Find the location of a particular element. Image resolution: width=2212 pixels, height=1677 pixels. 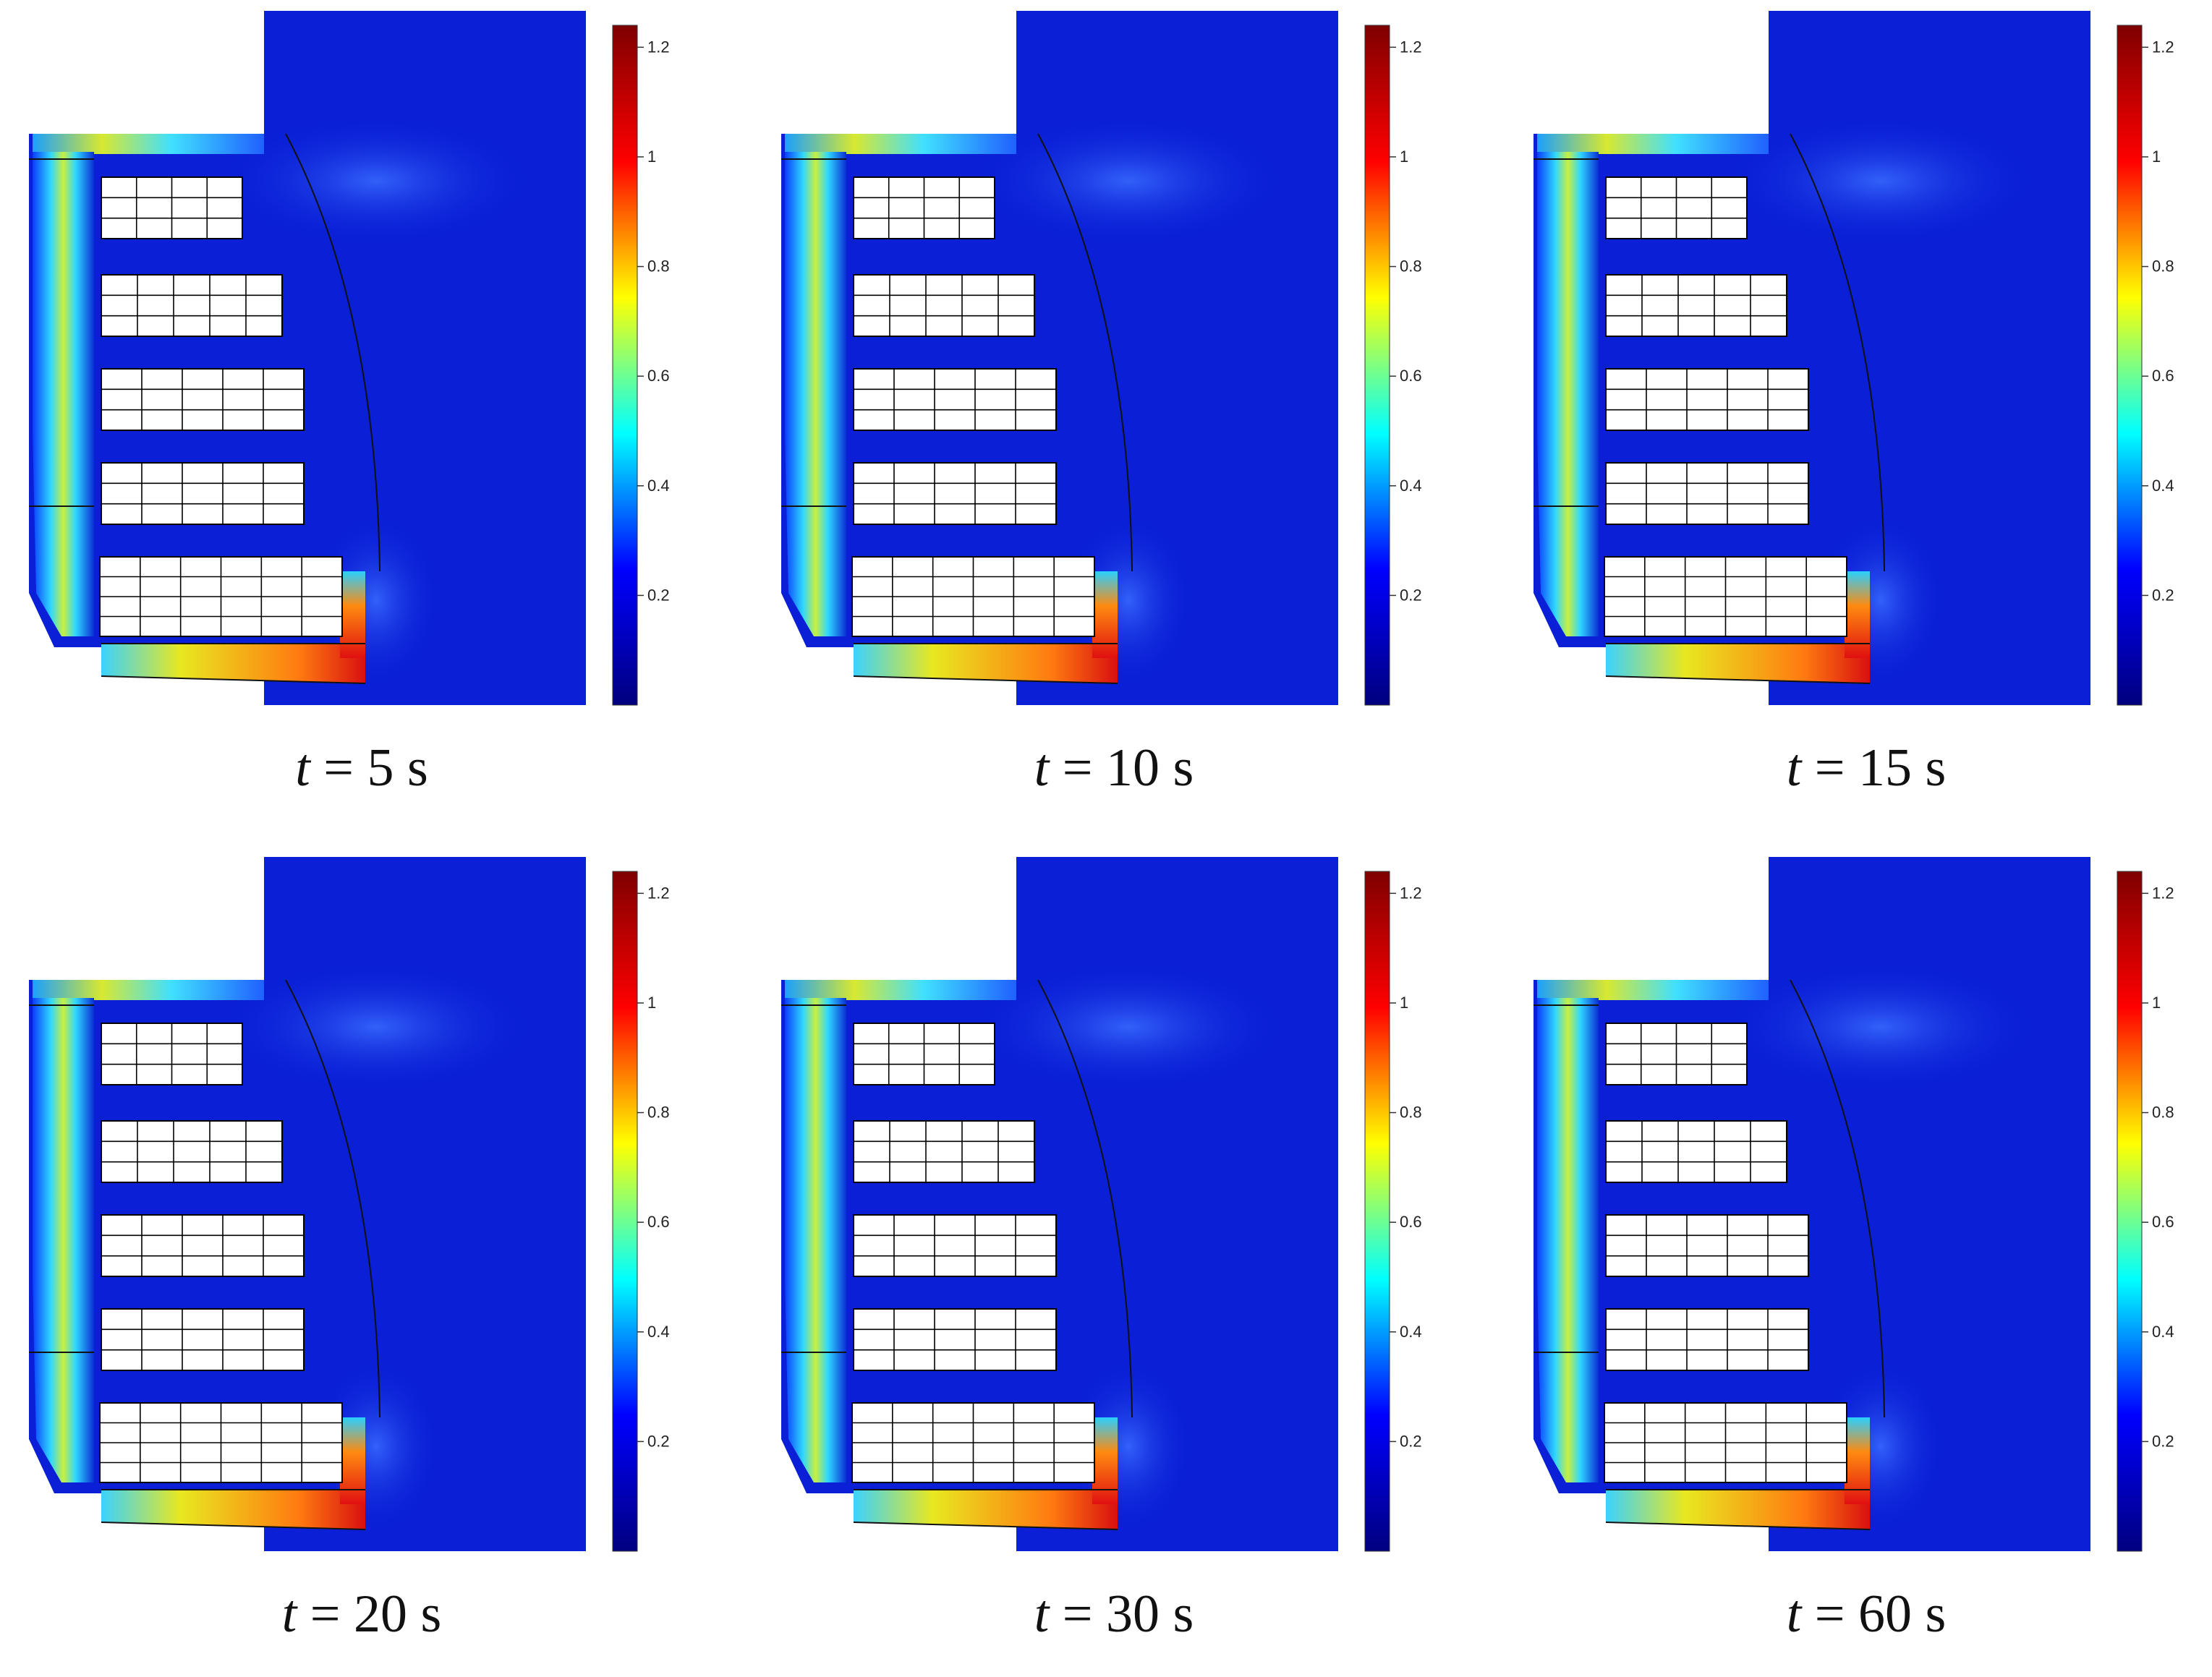

time-value: = 10 s is located at coordinates (1121, 768).